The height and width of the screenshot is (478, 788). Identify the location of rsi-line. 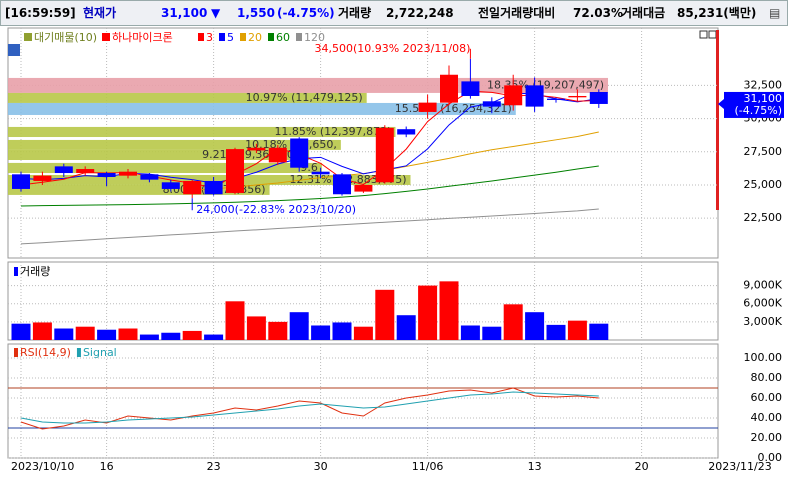
(309, 407).